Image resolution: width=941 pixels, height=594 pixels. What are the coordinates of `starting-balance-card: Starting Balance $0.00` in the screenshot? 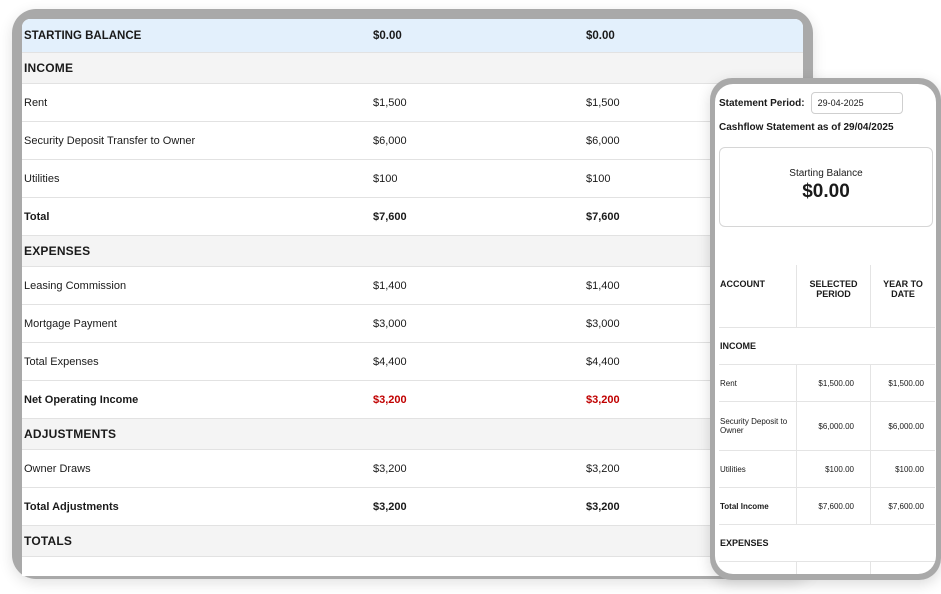 It's located at (826, 187).